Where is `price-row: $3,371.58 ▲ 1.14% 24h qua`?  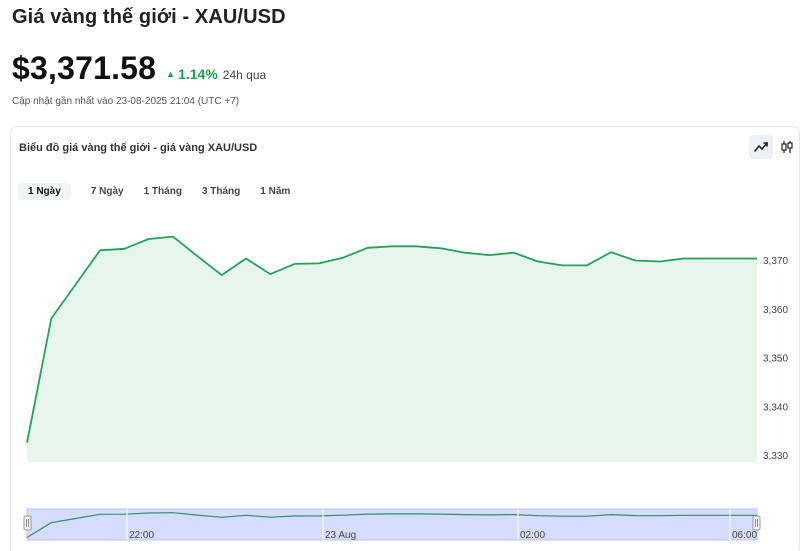 price-row: $3,371.58 ▲ 1.14% 24h qua is located at coordinates (139, 68).